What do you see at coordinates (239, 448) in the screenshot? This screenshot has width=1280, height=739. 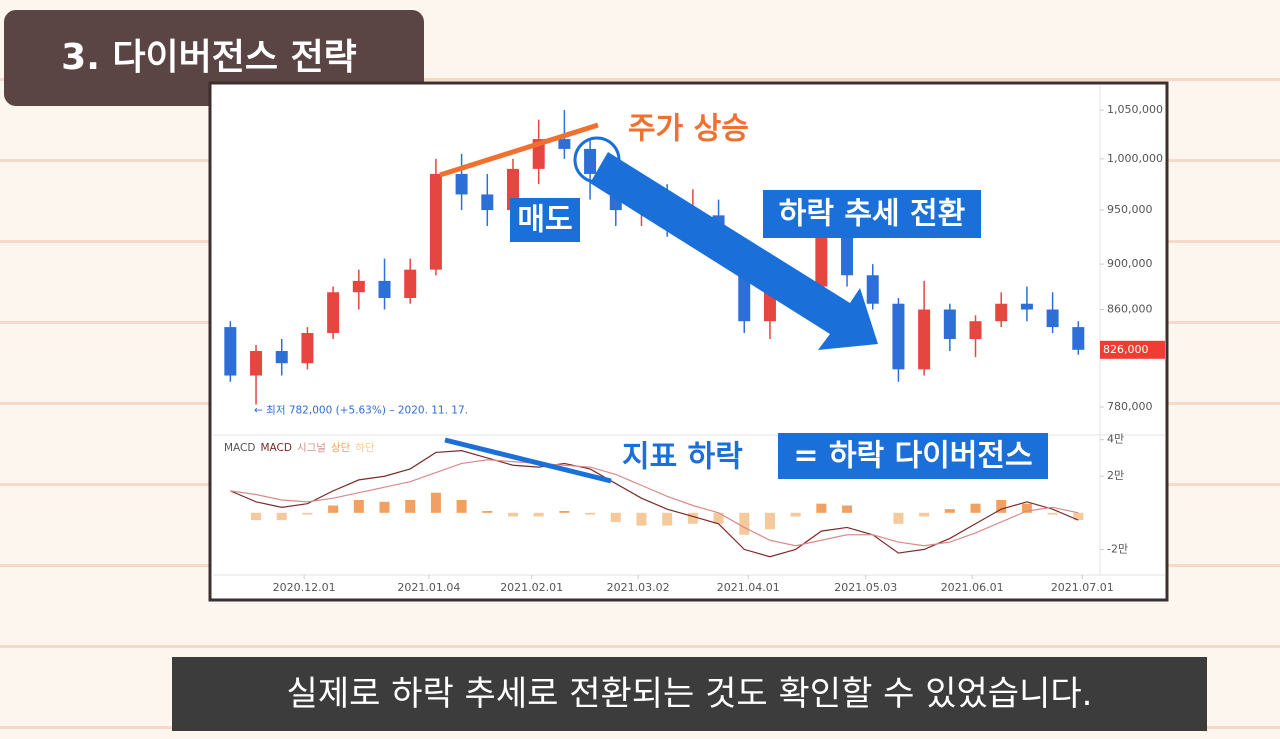 I see `legend-title: MACD` at bounding box center [239, 448].